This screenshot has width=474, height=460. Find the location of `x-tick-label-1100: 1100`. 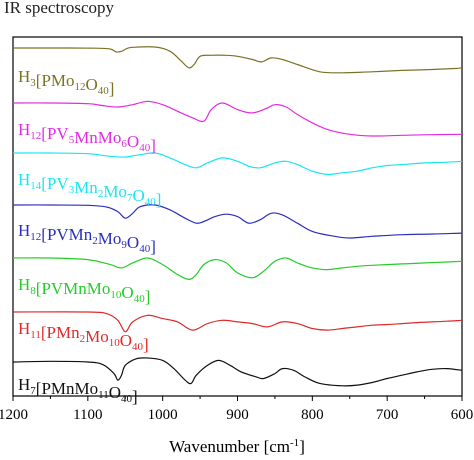

x-tick-label-1100: 1100 is located at coordinates (87, 415).